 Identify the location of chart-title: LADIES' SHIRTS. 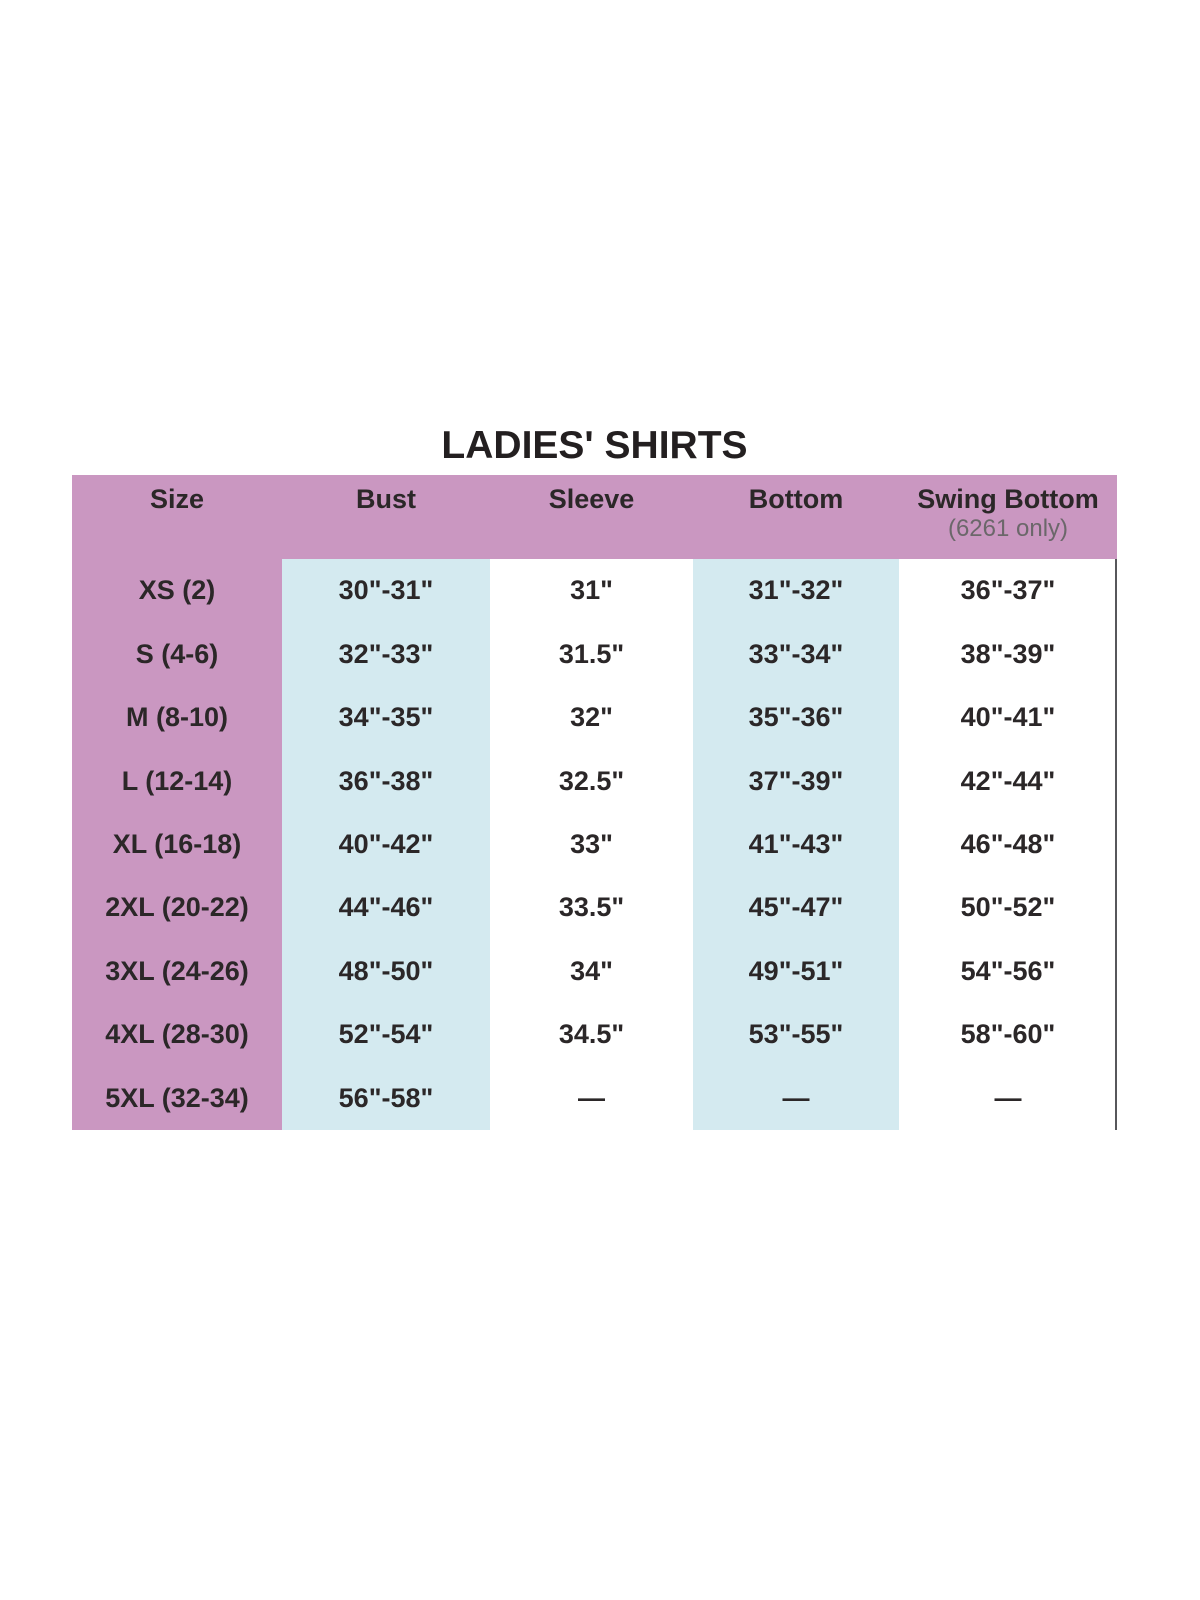
(594, 445).